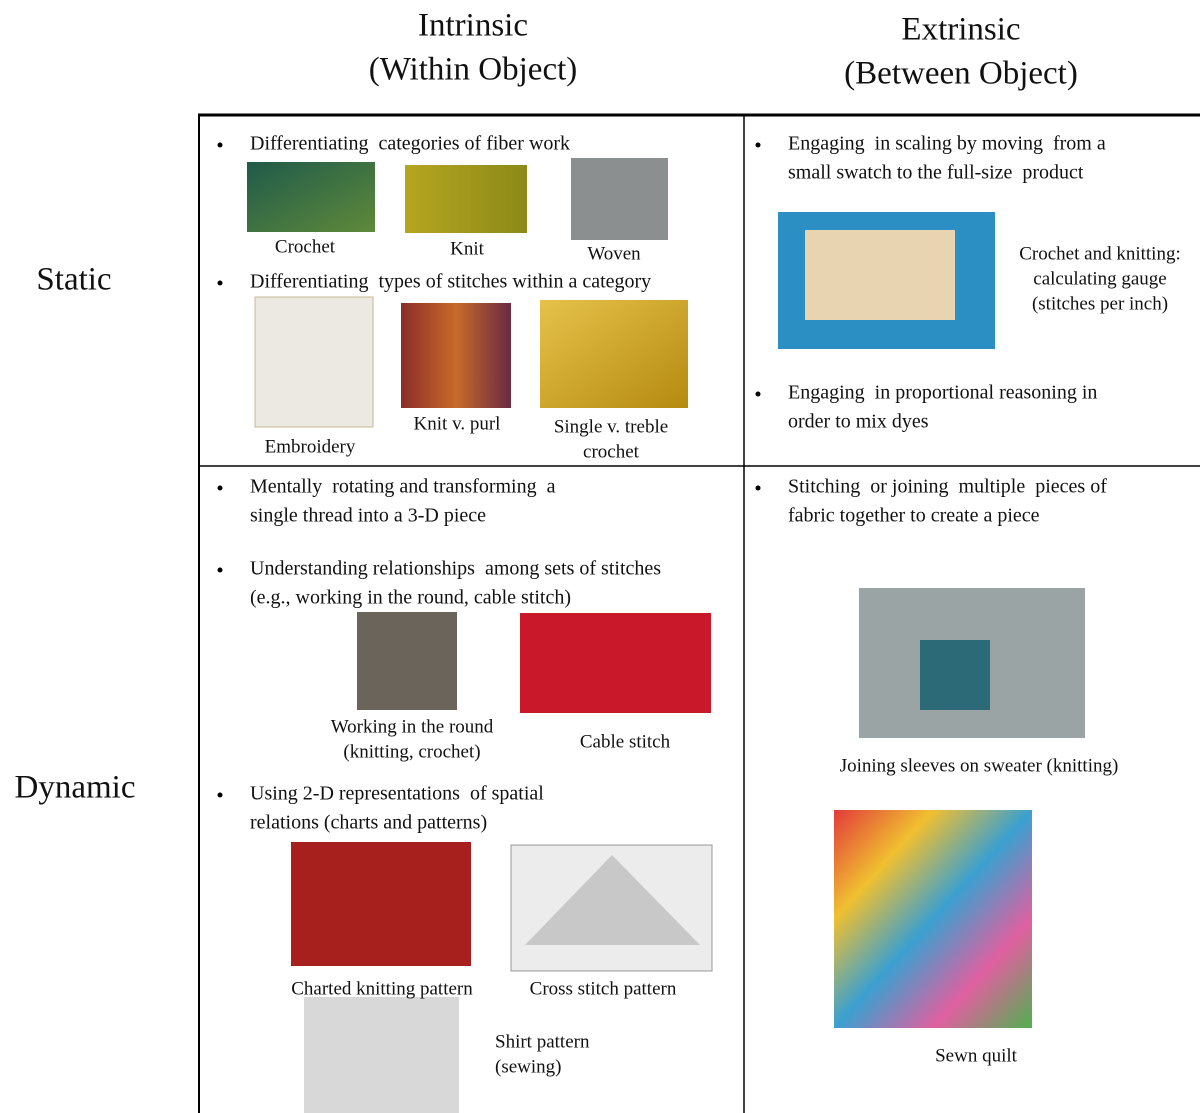  I want to click on image-caption: Charted knitting pattern, so click(382, 988).